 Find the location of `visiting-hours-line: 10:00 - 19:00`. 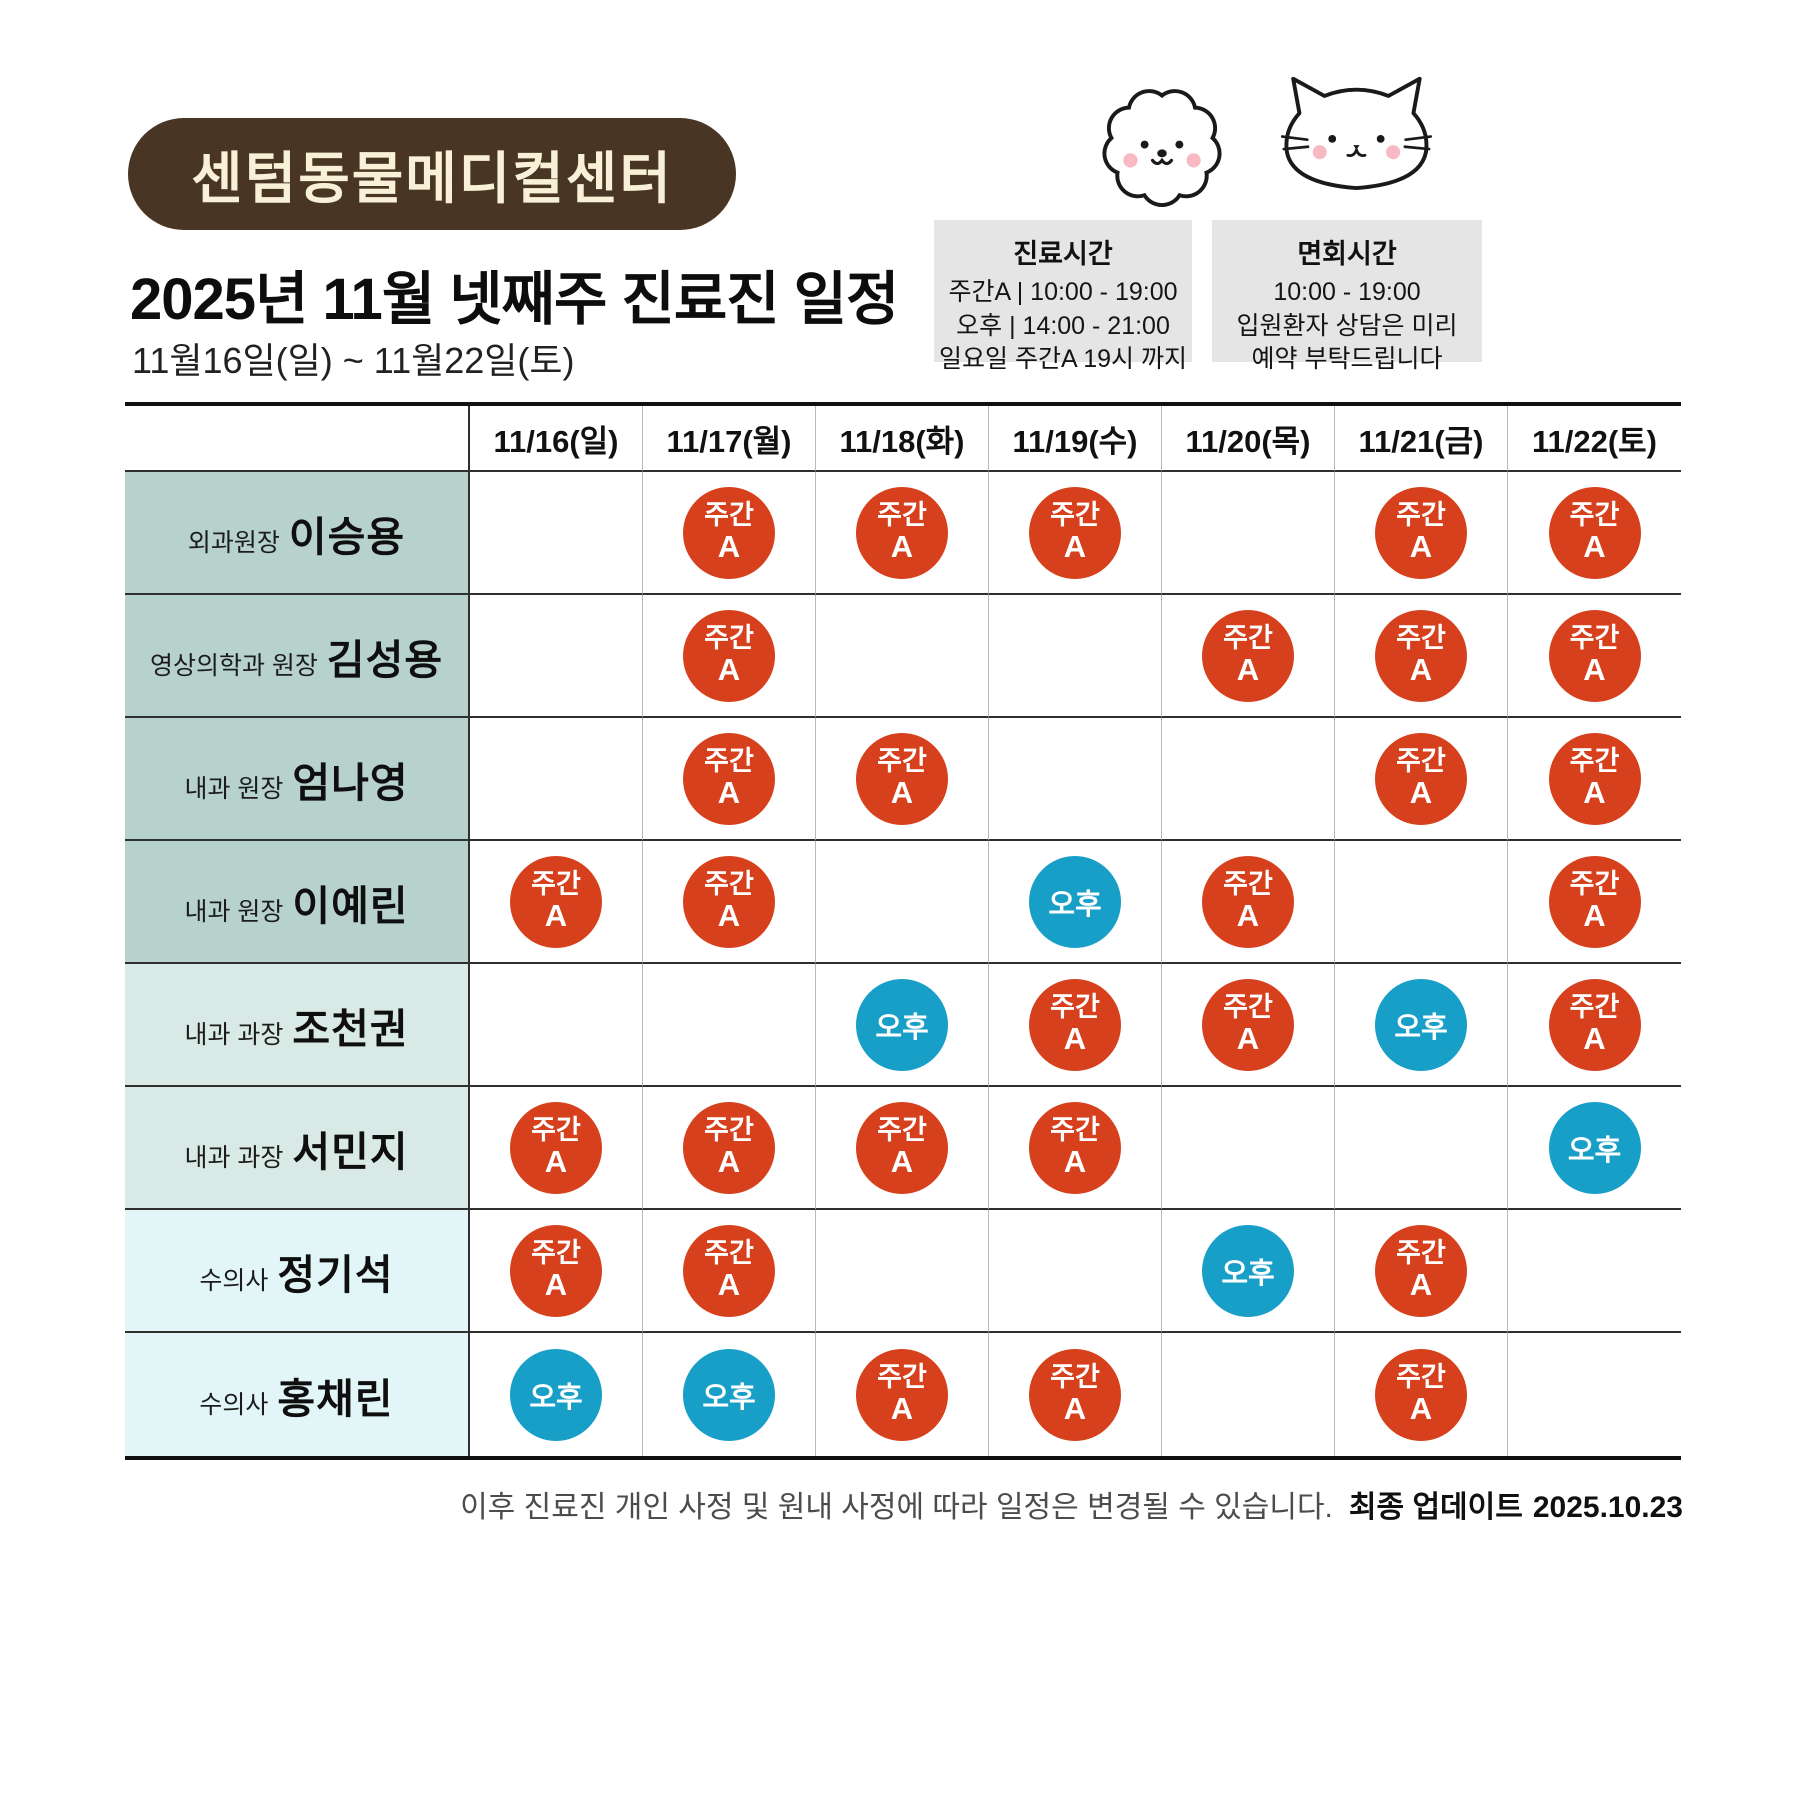

visiting-hours-line: 10:00 - 19:00 is located at coordinates (1347, 292).